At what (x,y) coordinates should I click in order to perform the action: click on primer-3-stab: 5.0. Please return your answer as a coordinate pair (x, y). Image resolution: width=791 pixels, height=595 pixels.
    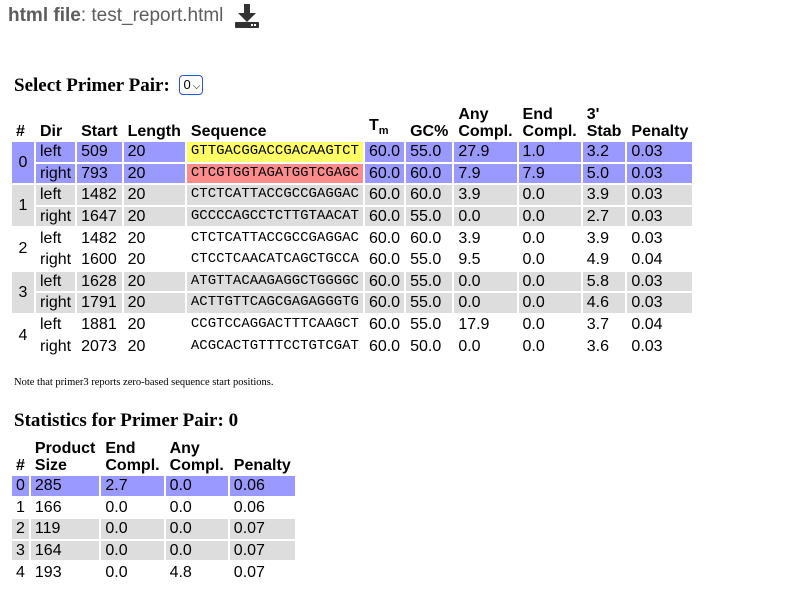
    Looking at the image, I should click on (604, 173).